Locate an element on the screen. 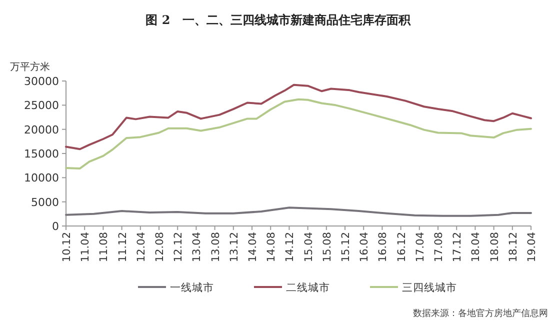 Image resolution: width=556 pixels, height=325 pixels. x-tick-label: 13.08 is located at coordinates (216, 247).